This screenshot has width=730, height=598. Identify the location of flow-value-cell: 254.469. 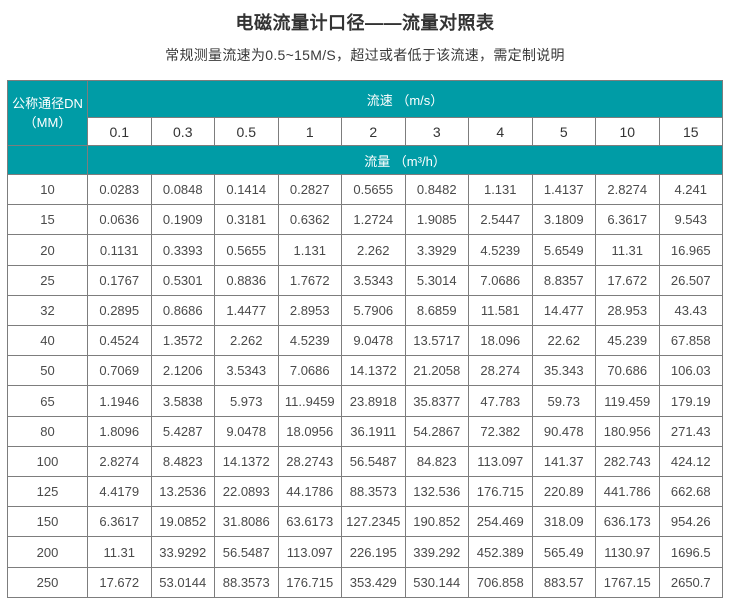
(500, 522).